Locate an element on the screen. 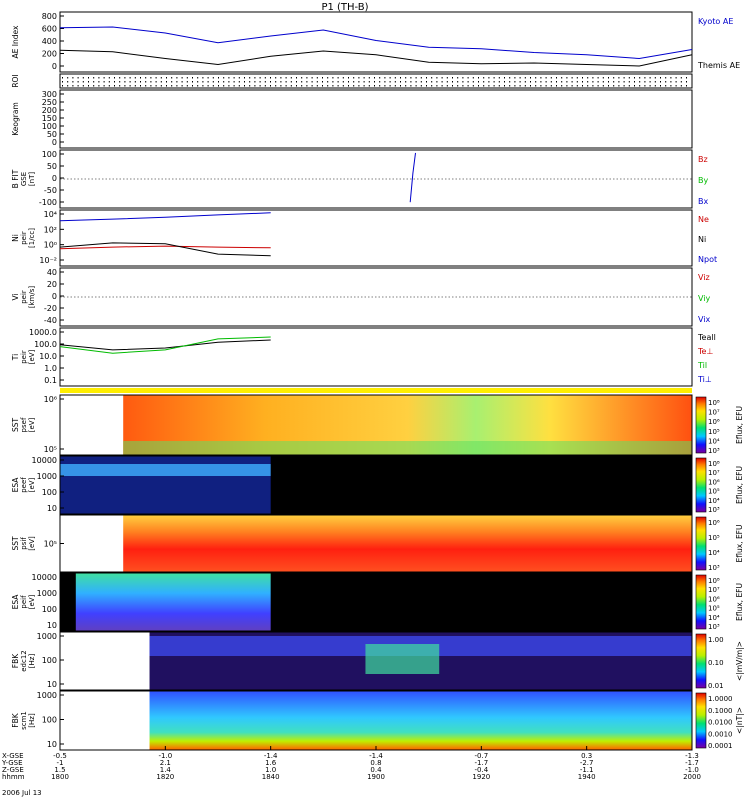 Image resolution: width=750 pixels, height=800 pixels. colorbar is located at coordinates (701, 720).